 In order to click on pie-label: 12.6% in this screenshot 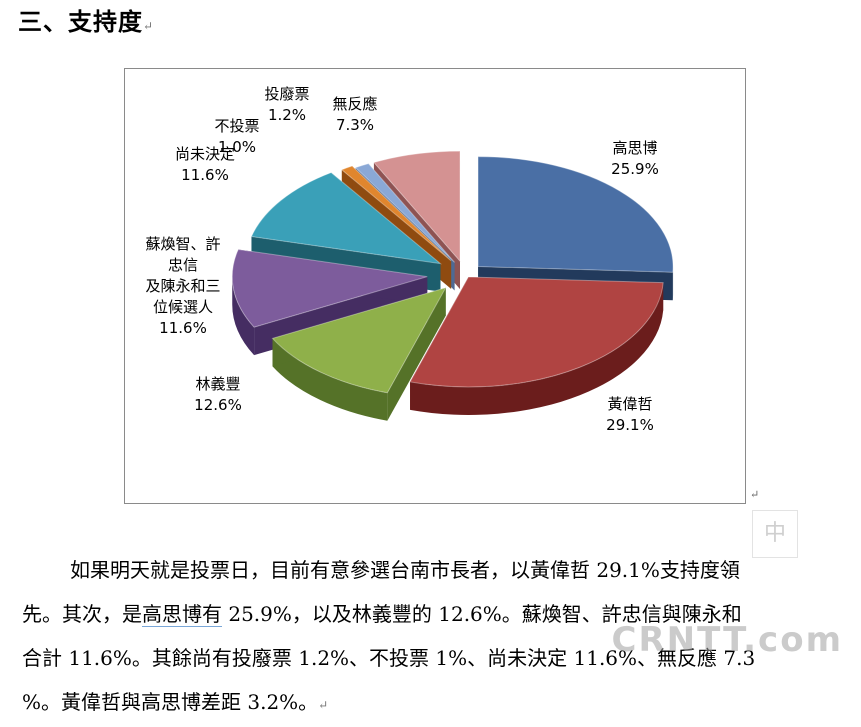, I will do `click(218, 405)`.